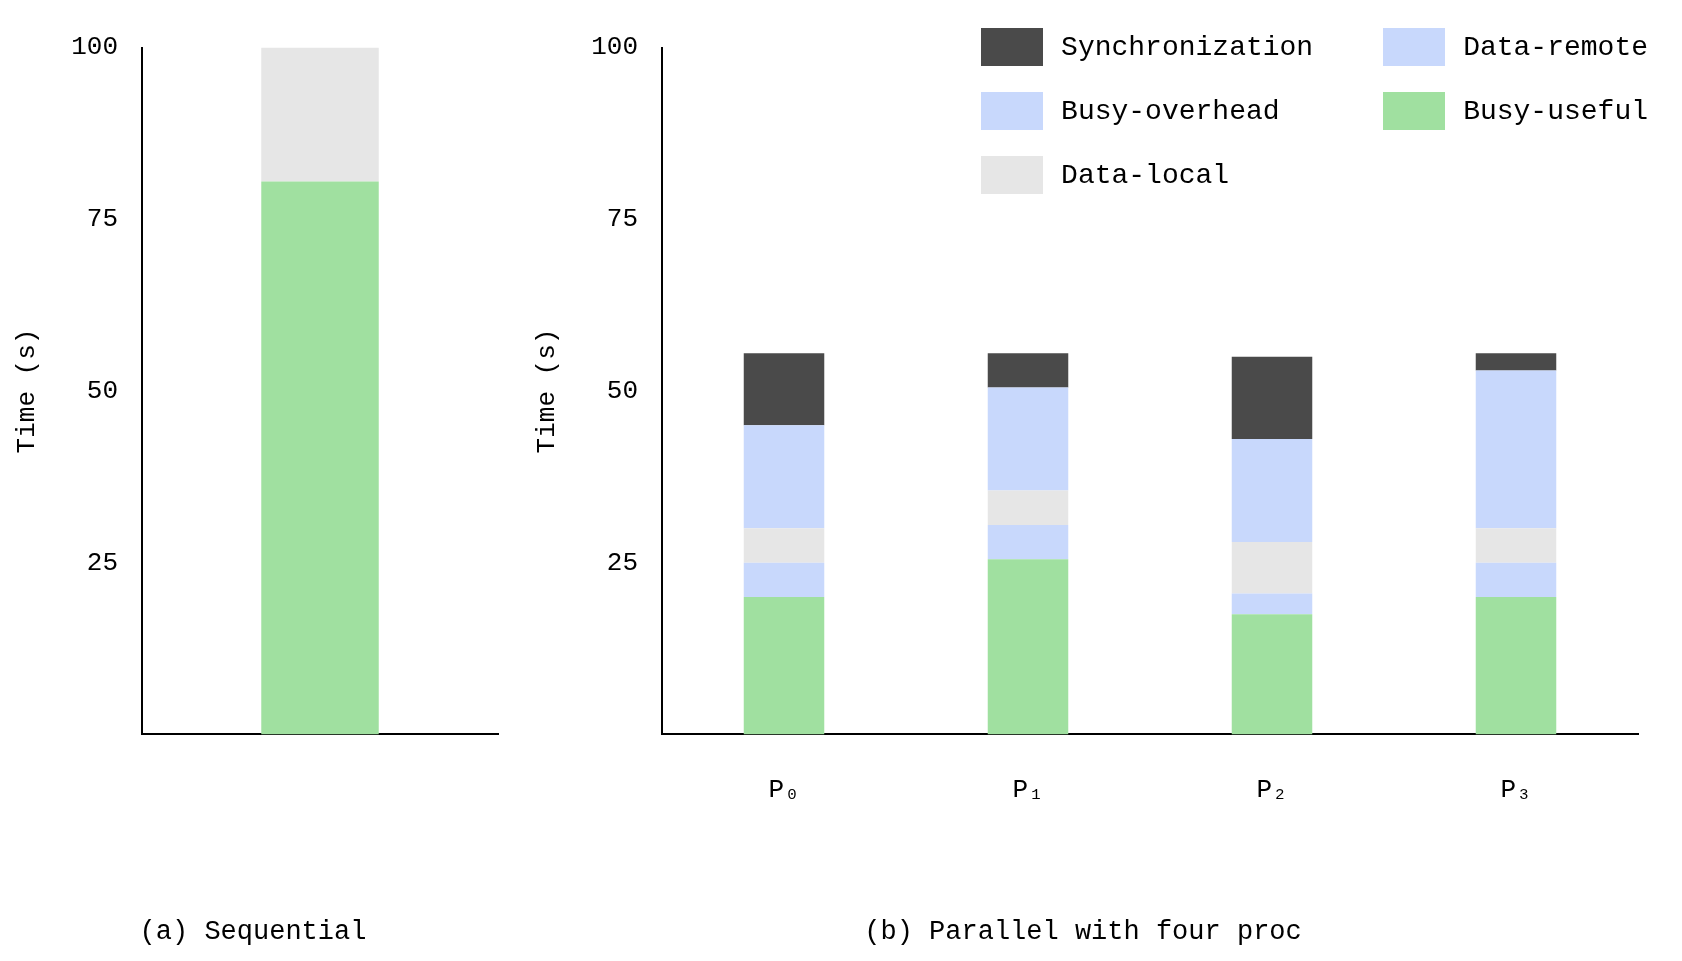 The image size is (1682, 961). What do you see at coordinates (1555, 111) in the screenshot?
I see `legend-label: Busy-useful` at bounding box center [1555, 111].